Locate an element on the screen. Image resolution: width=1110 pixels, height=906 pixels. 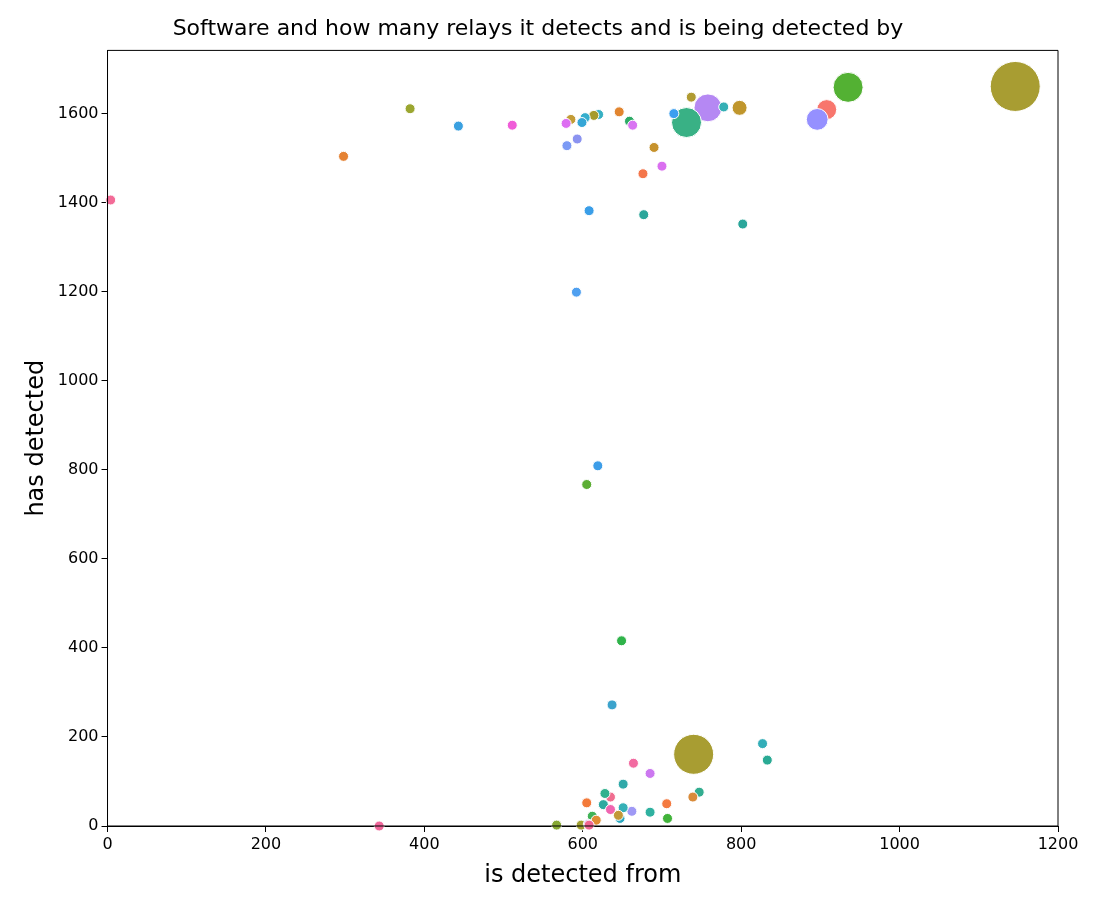
y-tick-label: 1400 is located at coordinates (78, 201).